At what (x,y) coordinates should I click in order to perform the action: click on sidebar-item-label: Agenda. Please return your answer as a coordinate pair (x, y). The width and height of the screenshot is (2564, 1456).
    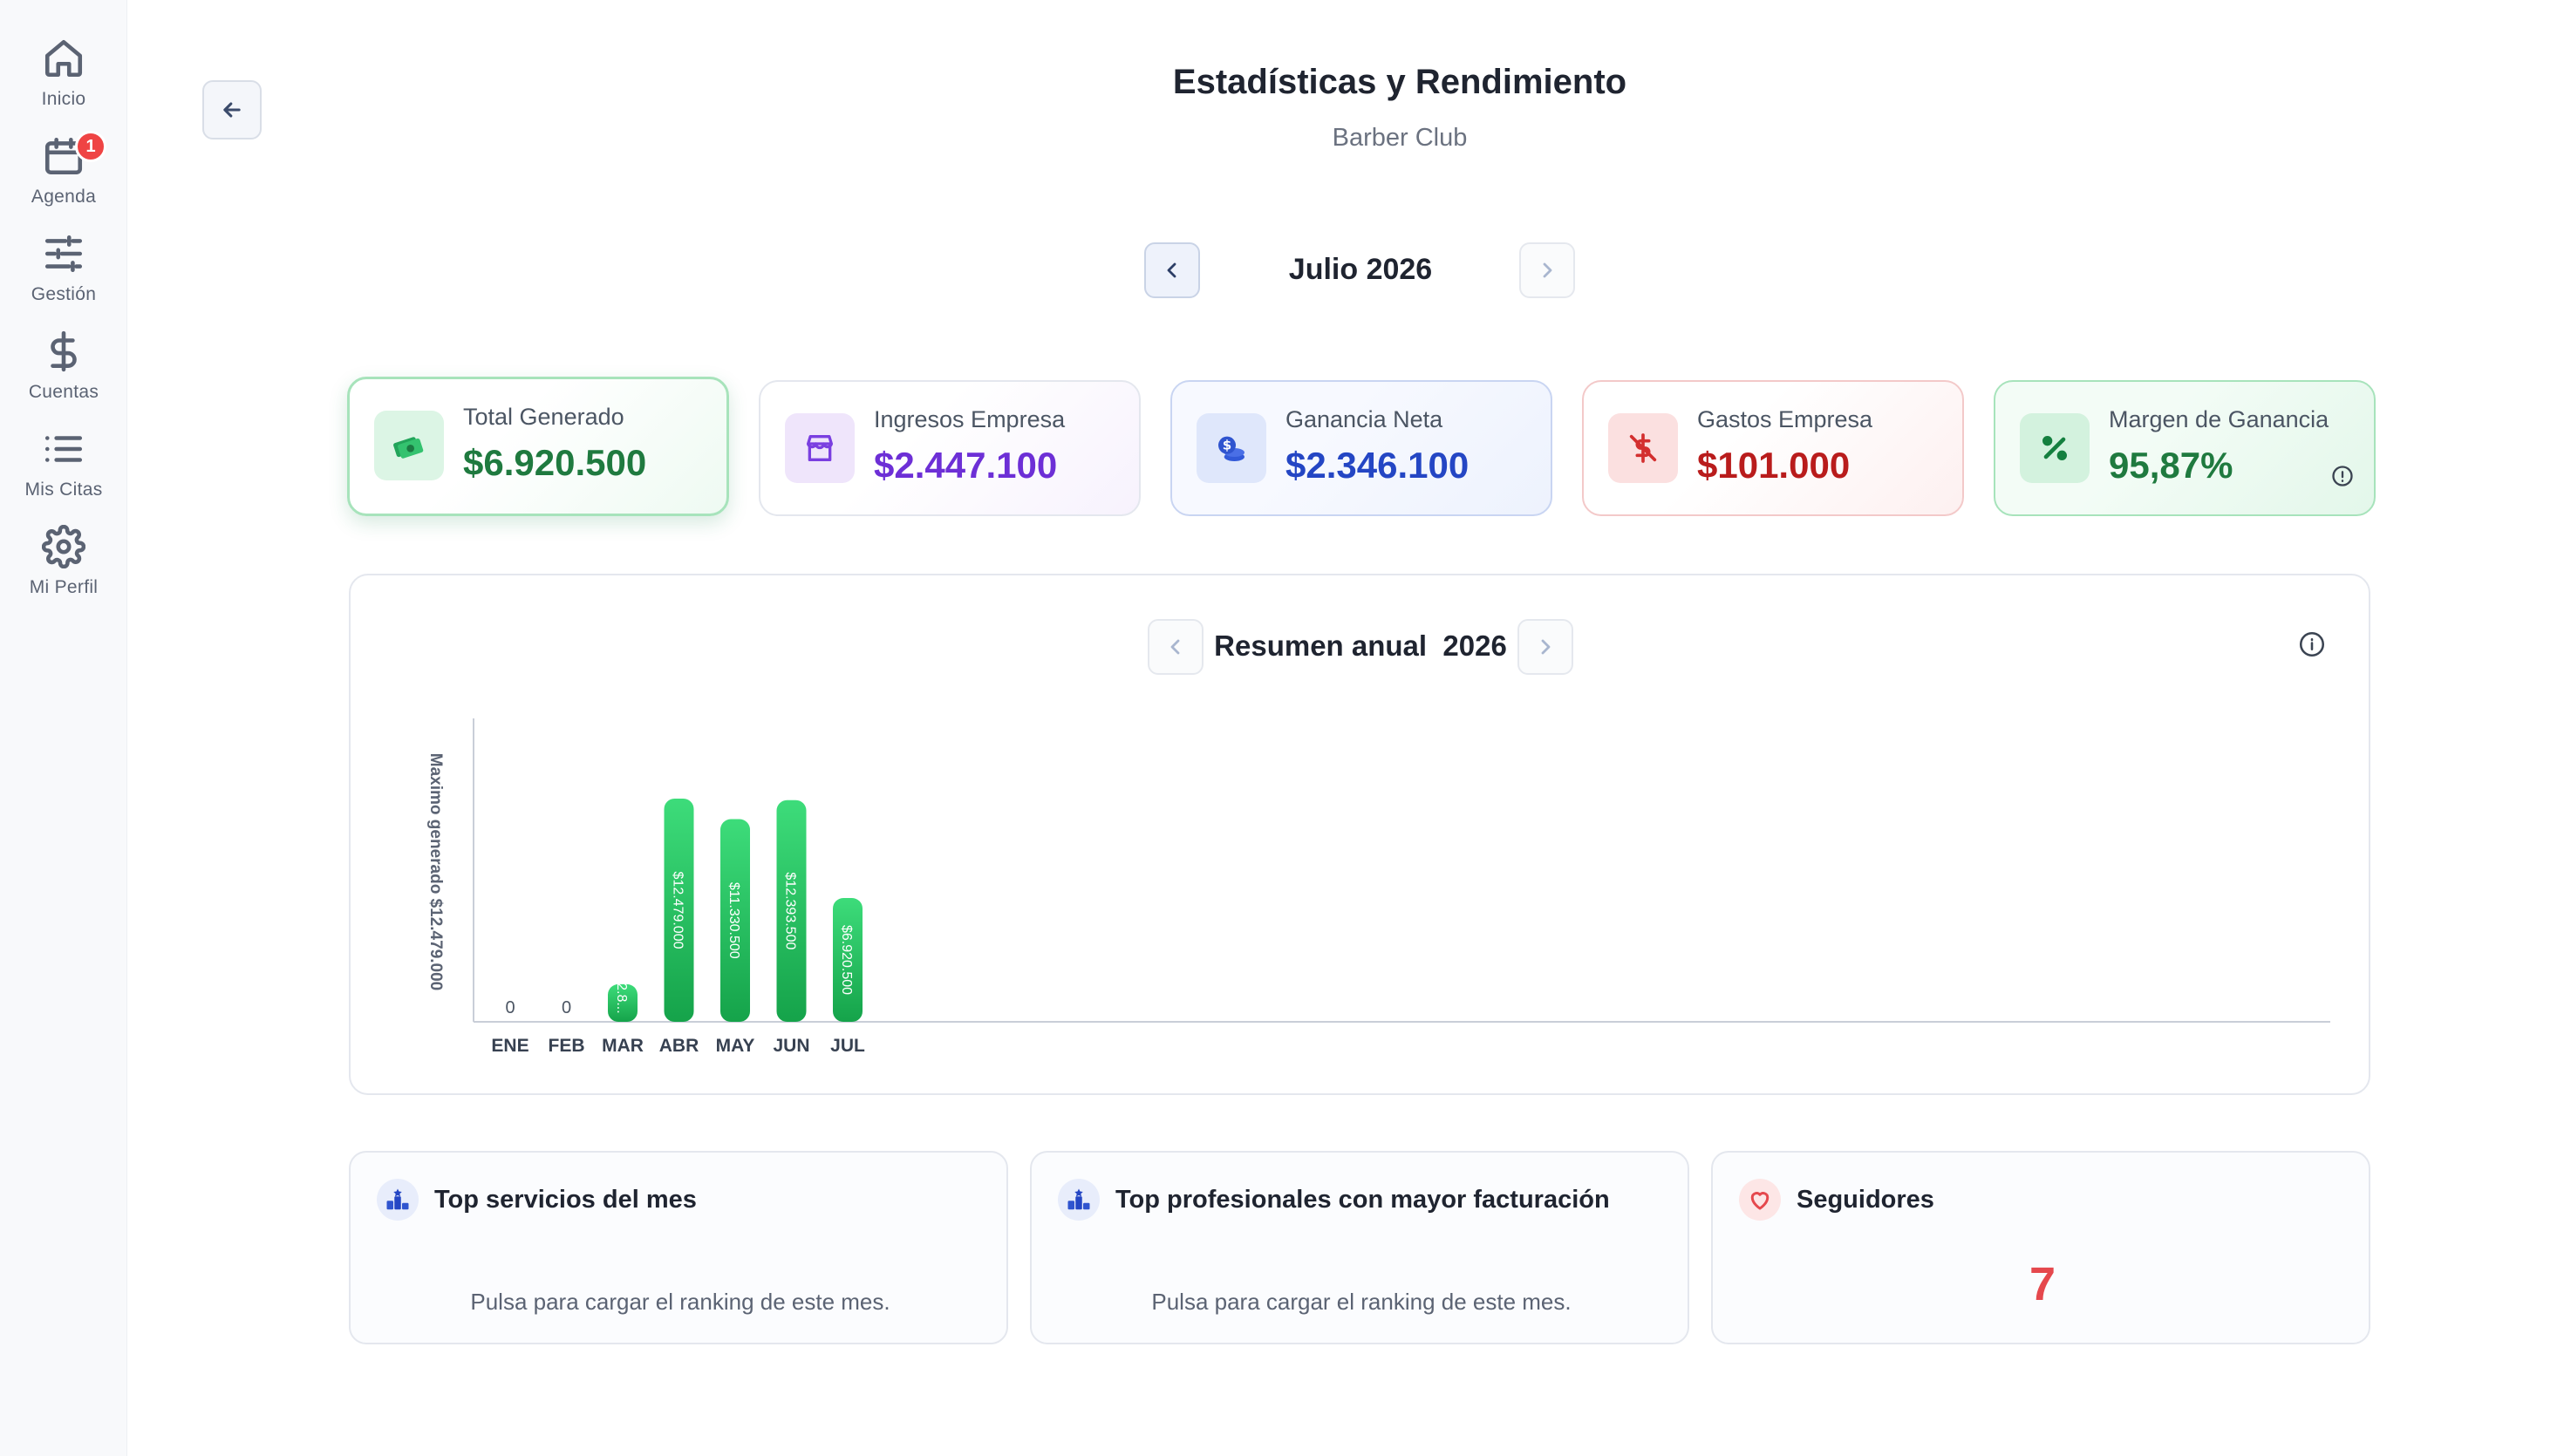
    Looking at the image, I should click on (64, 197).